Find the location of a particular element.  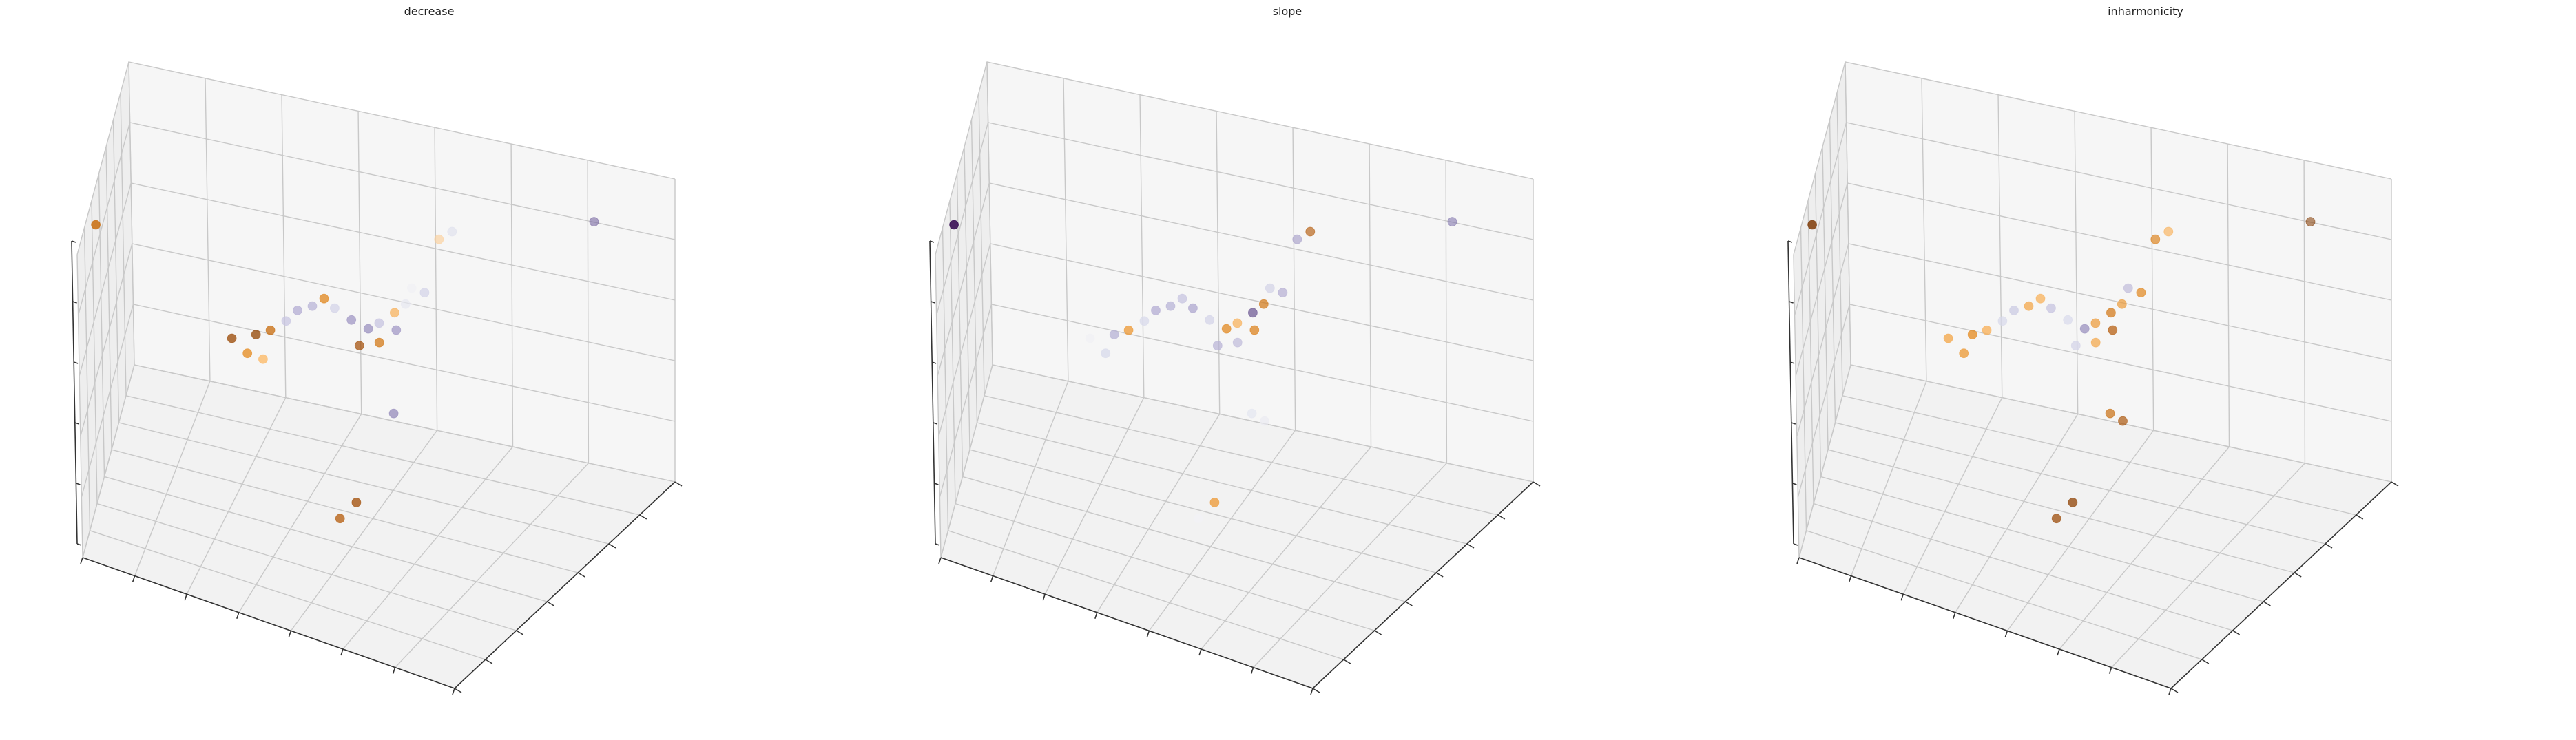

chart-title: slope is located at coordinates (1287, 11).